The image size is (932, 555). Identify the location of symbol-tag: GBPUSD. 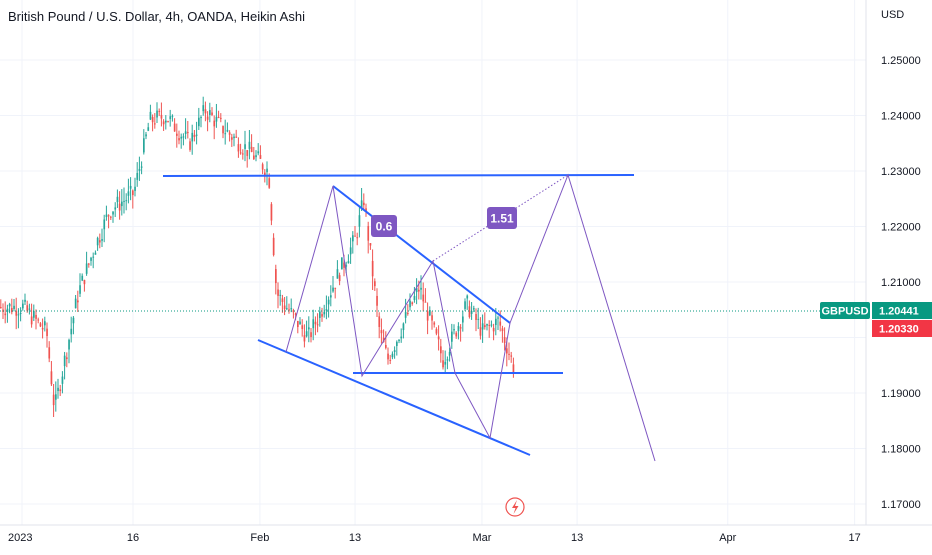
(844, 312).